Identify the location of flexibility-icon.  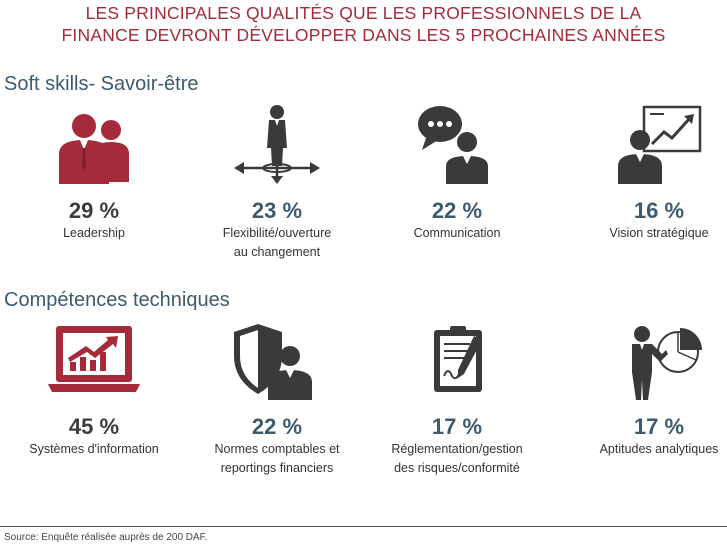
(277, 144).